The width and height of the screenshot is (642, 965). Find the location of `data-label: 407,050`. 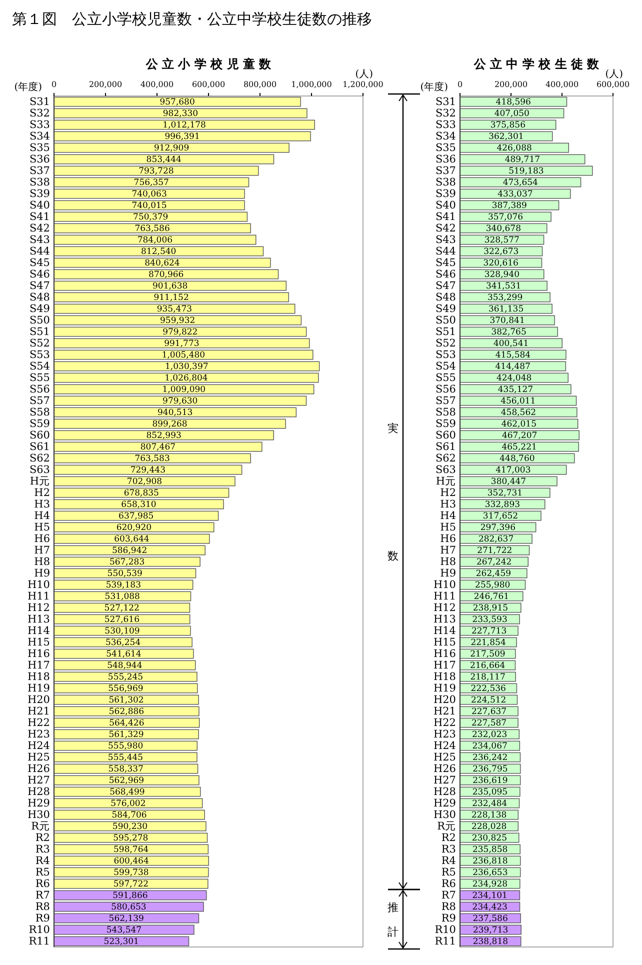

data-label: 407,050 is located at coordinates (512, 114).